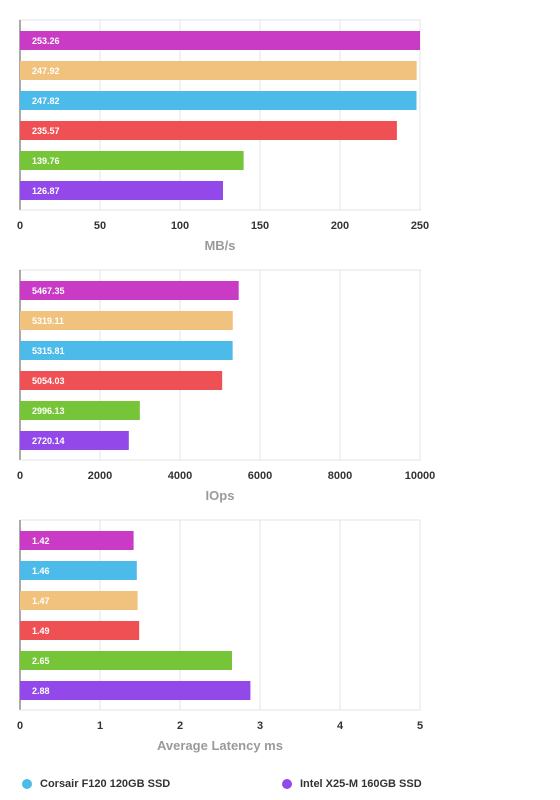  What do you see at coordinates (340, 476) in the screenshot?
I see `x-tick-label: 8000` at bounding box center [340, 476].